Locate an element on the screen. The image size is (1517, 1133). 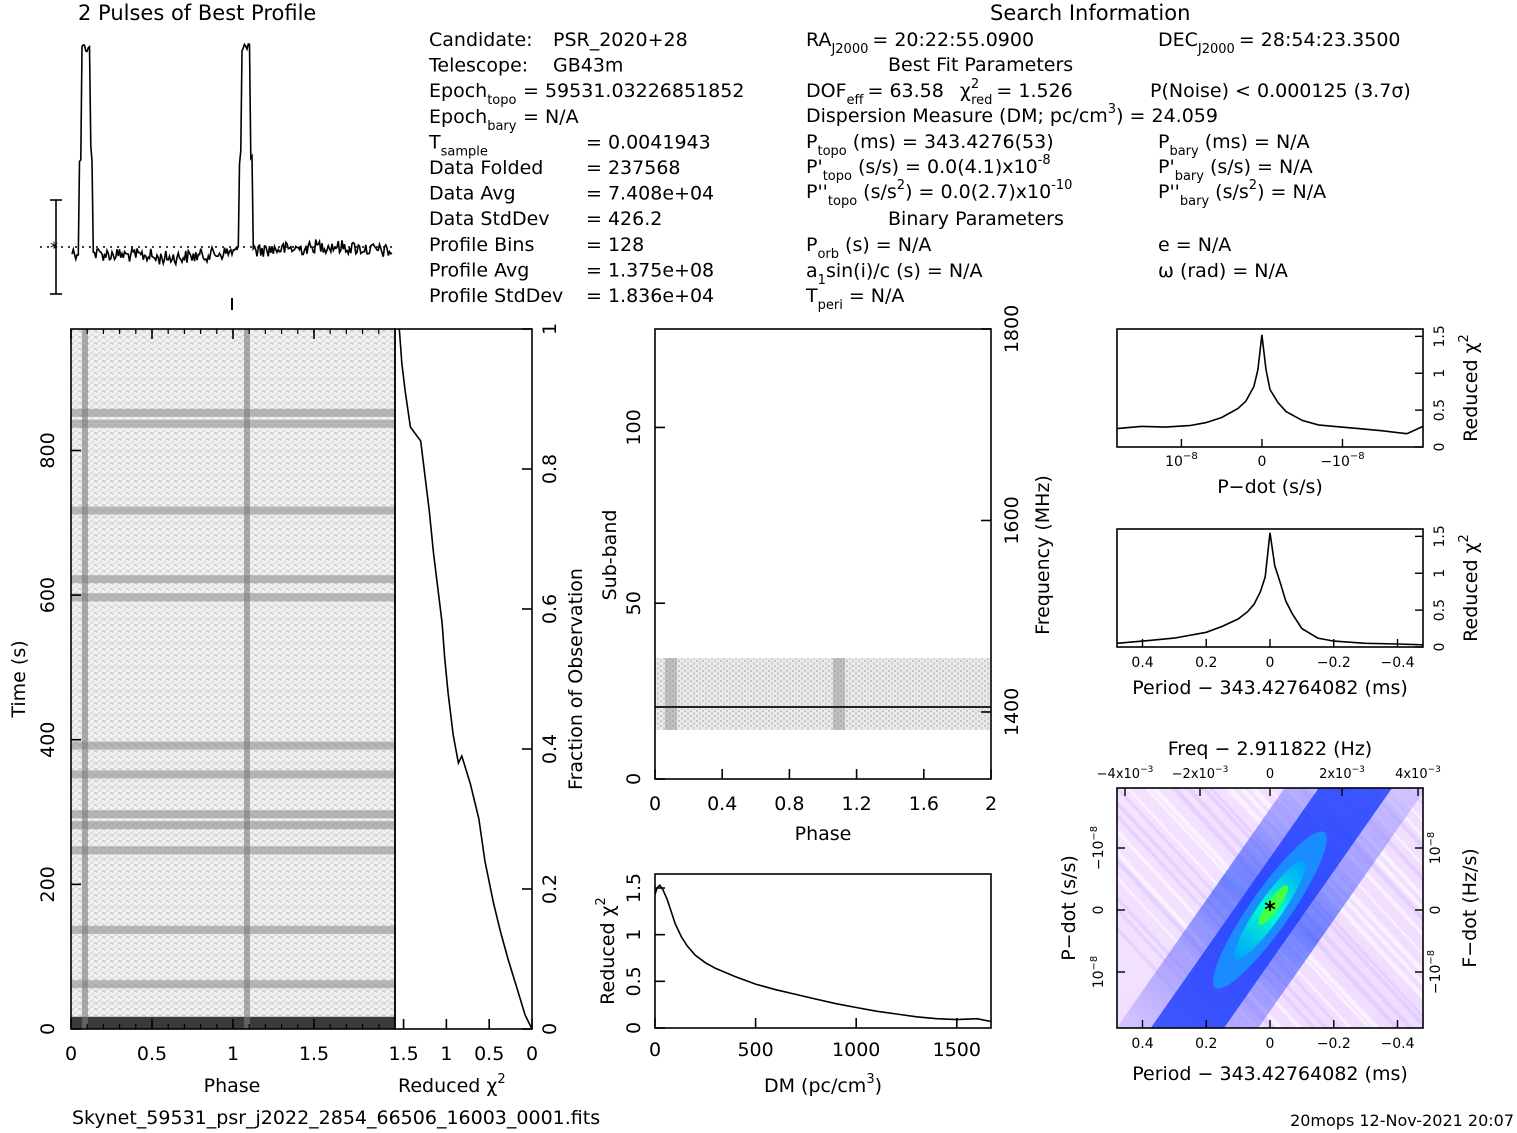
p-pdot-xtick: −0.2 is located at coordinates (1334, 1044).